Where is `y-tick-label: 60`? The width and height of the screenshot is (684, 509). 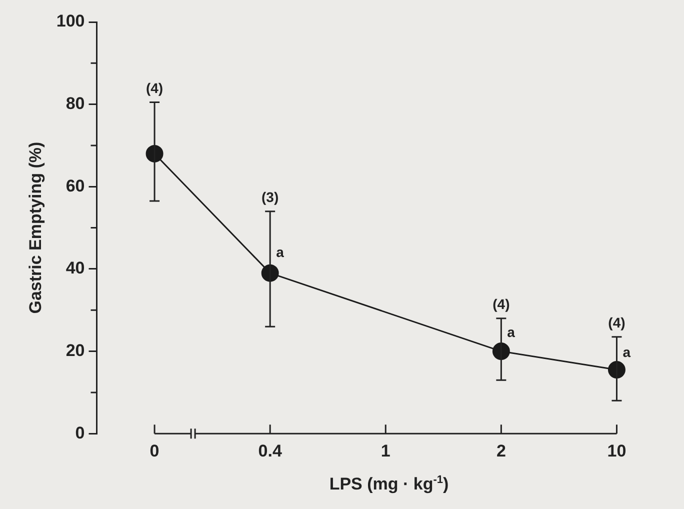
y-tick-label: 60 is located at coordinates (75, 186).